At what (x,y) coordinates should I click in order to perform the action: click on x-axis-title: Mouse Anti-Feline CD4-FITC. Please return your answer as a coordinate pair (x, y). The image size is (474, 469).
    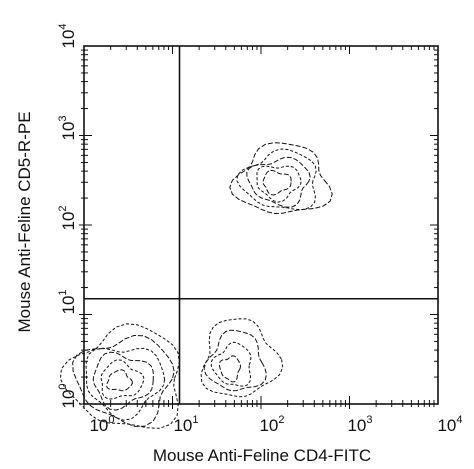
    Looking at the image, I should click on (262, 455).